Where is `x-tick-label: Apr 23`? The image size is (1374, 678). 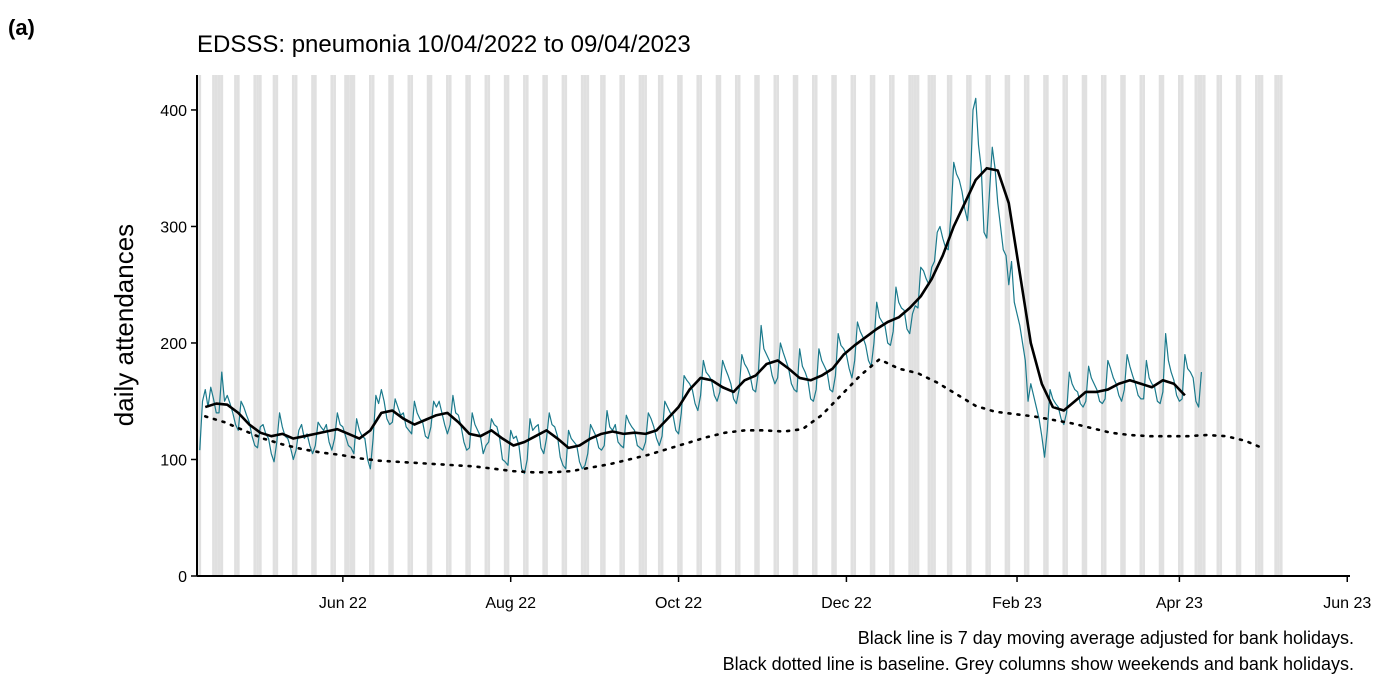
x-tick-label: Apr 23 is located at coordinates (1179, 603).